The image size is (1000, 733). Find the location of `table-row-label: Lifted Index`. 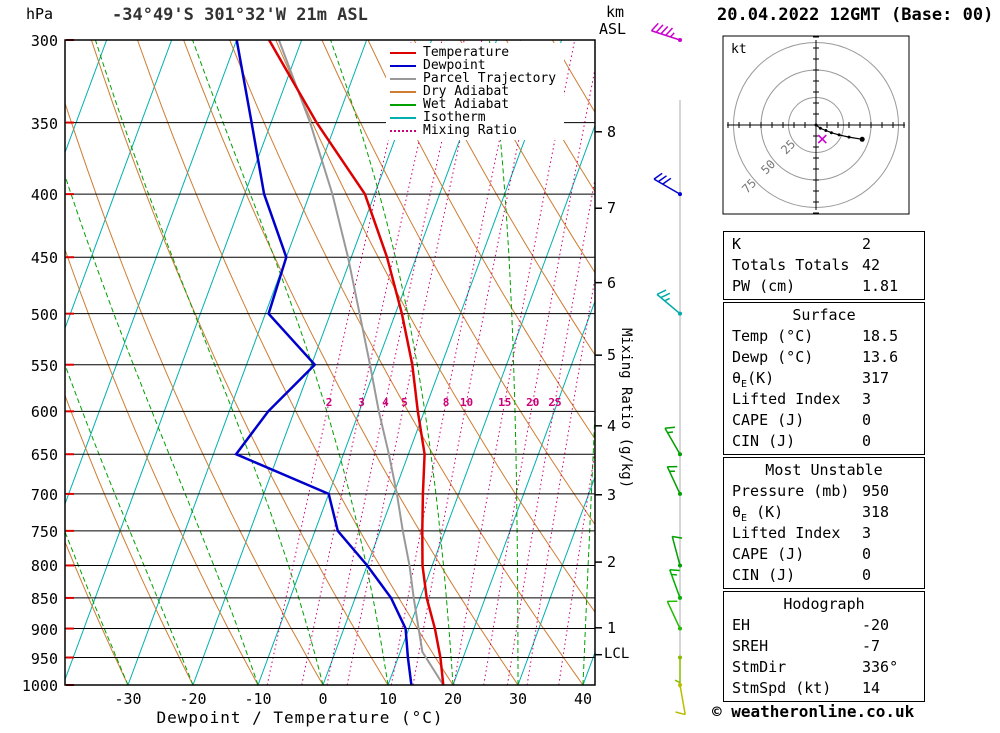

table-row-label: Lifted Index is located at coordinates (786, 399).